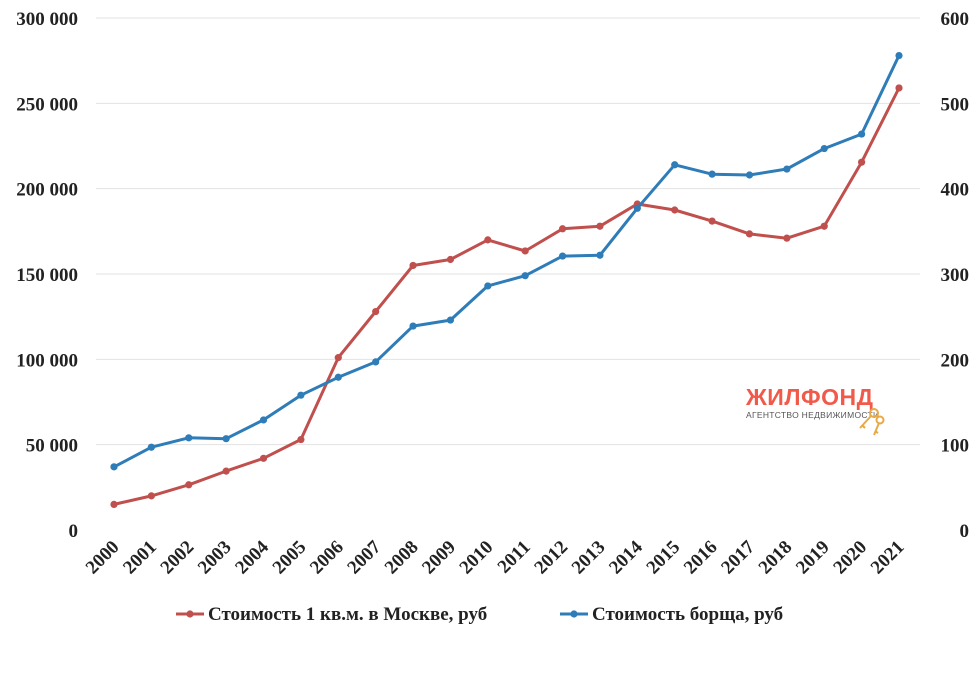  What do you see at coordinates (47, 190) in the screenshot?
I see `left-y-tick-label: 200 000` at bounding box center [47, 190].